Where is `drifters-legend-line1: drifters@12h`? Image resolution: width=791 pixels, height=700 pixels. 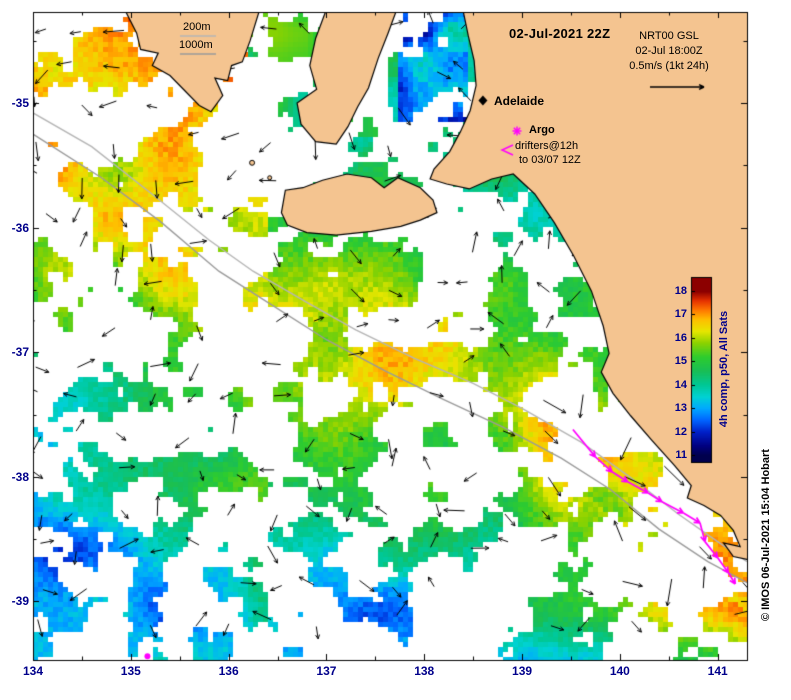
drifters-legend-line1: drifters@12h is located at coordinates (547, 146).